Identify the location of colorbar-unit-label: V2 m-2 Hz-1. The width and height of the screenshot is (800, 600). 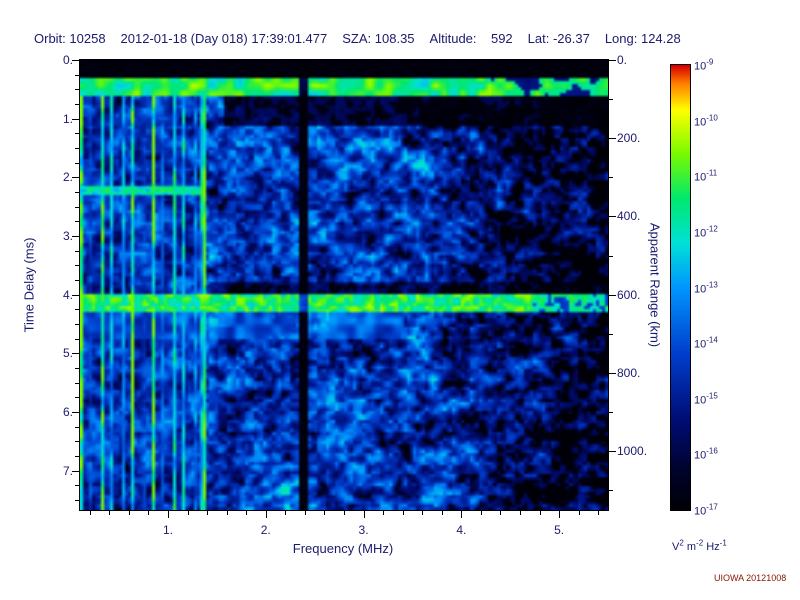
(699, 545).